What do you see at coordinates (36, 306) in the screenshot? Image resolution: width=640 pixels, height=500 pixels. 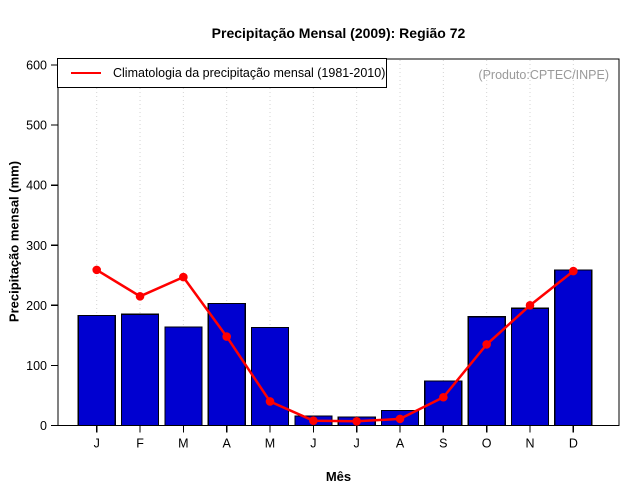 I see `y-tick-label: 200` at bounding box center [36, 306].